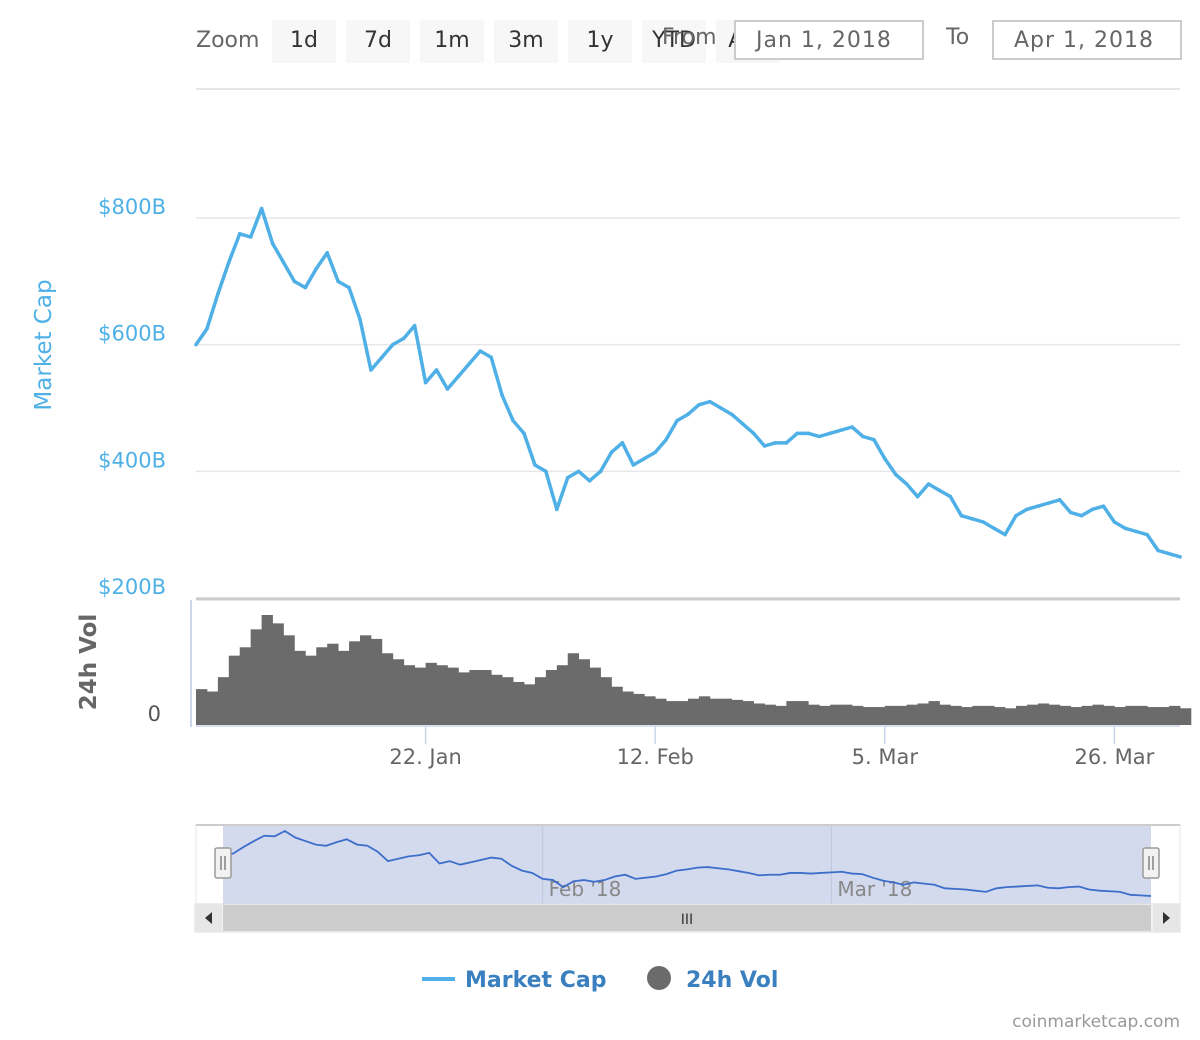  What do you see at coordinates (732, 980) in the screenshot?
I see `legend-label: 24h Vol` at bounding box center [732, 980].